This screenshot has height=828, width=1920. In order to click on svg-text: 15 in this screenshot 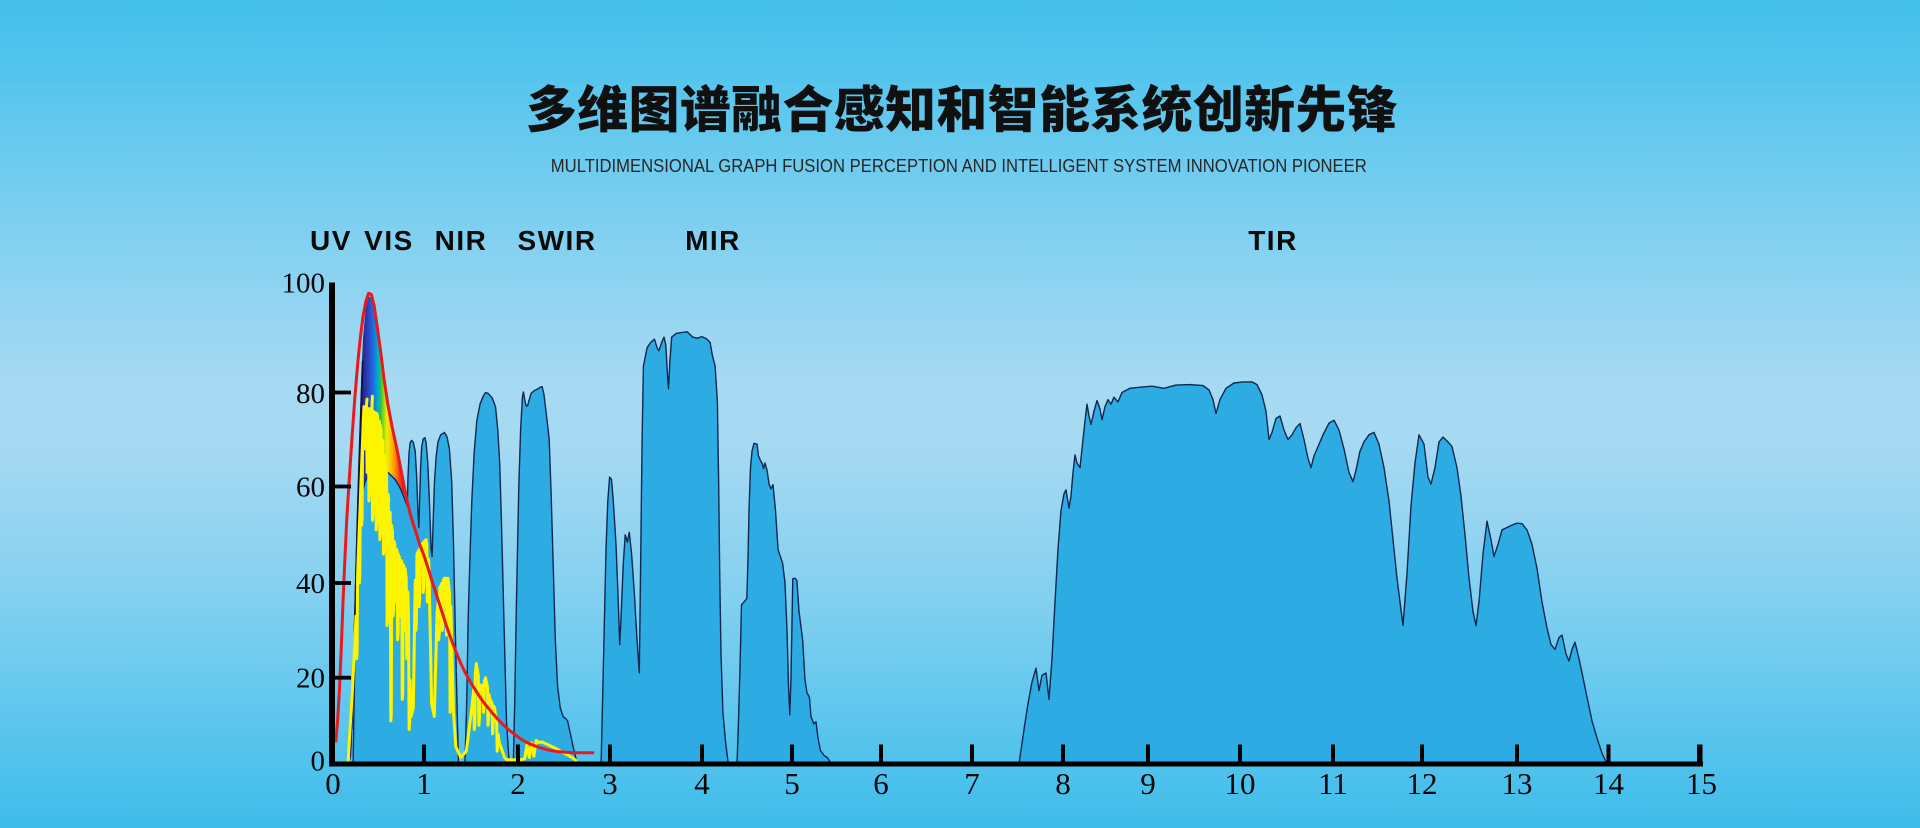, I will do `click(1701, 783)`.